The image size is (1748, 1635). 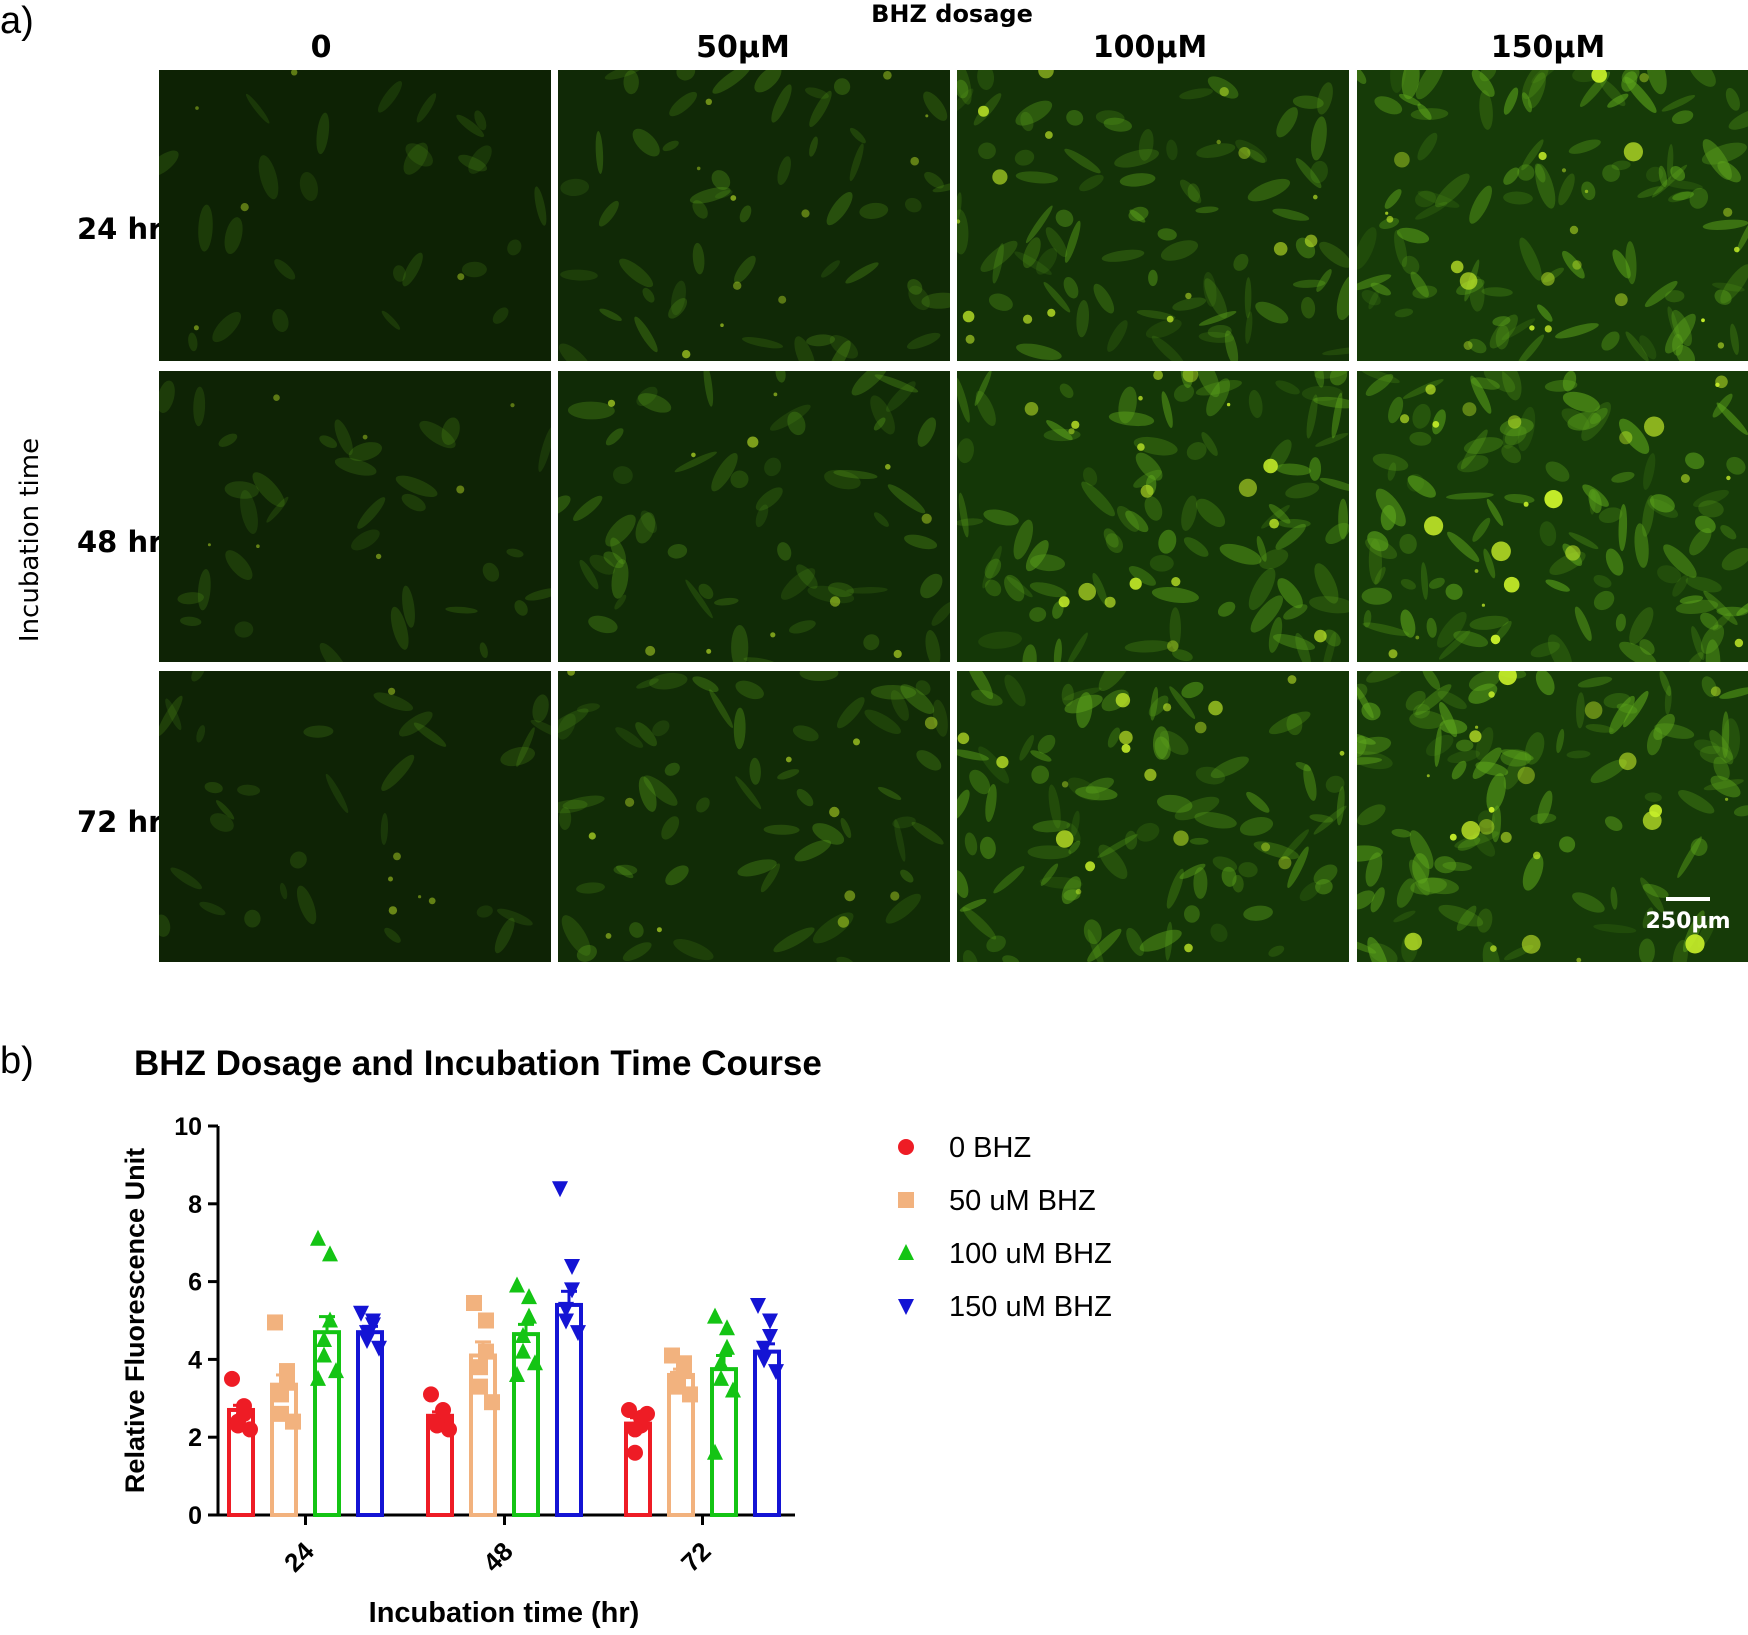 What do you see at coordinates (195, 1283) in the screenshot?
I see `y-tick-label: 6` at bounding box center [195, 1283].